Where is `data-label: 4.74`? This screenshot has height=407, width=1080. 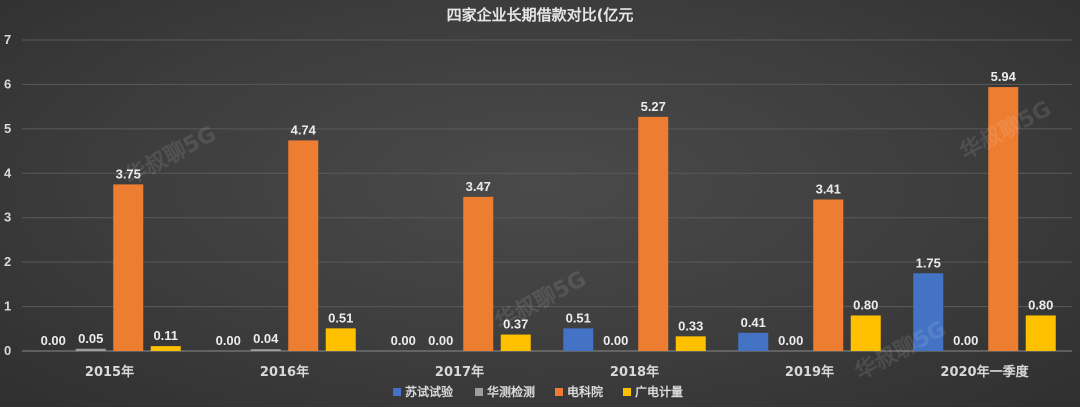 data-label: 4.74 is located at coordinates (304, 129).